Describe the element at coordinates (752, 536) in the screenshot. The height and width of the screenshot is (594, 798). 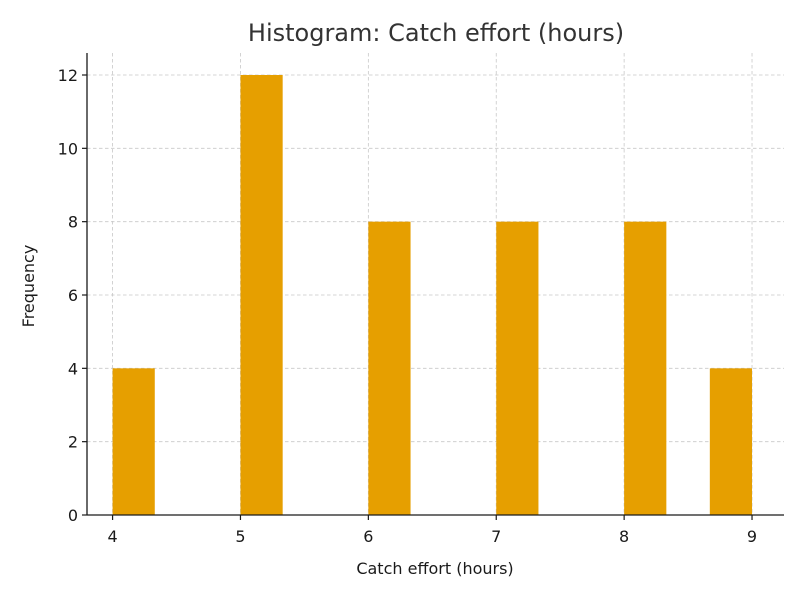
I see `x-tick-label: 9` at that location.